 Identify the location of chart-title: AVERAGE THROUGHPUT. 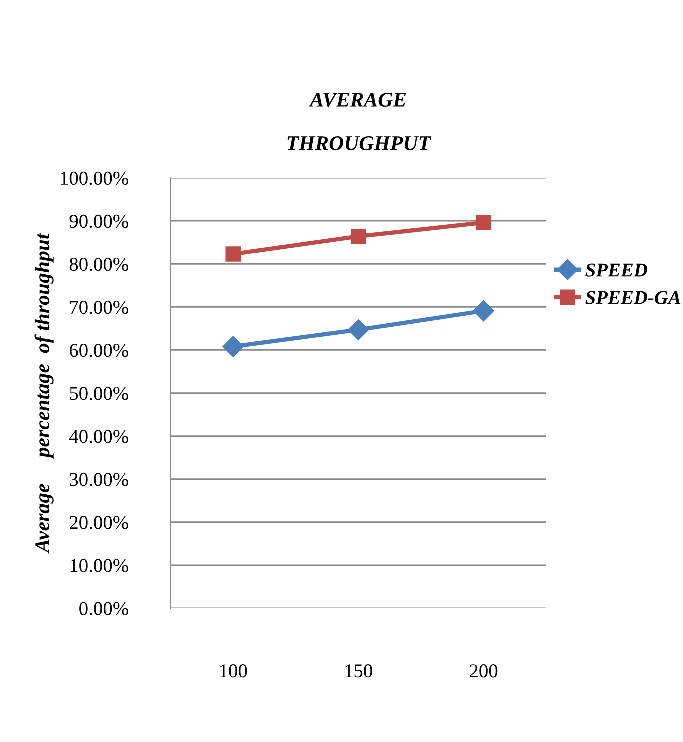
(360, 121).